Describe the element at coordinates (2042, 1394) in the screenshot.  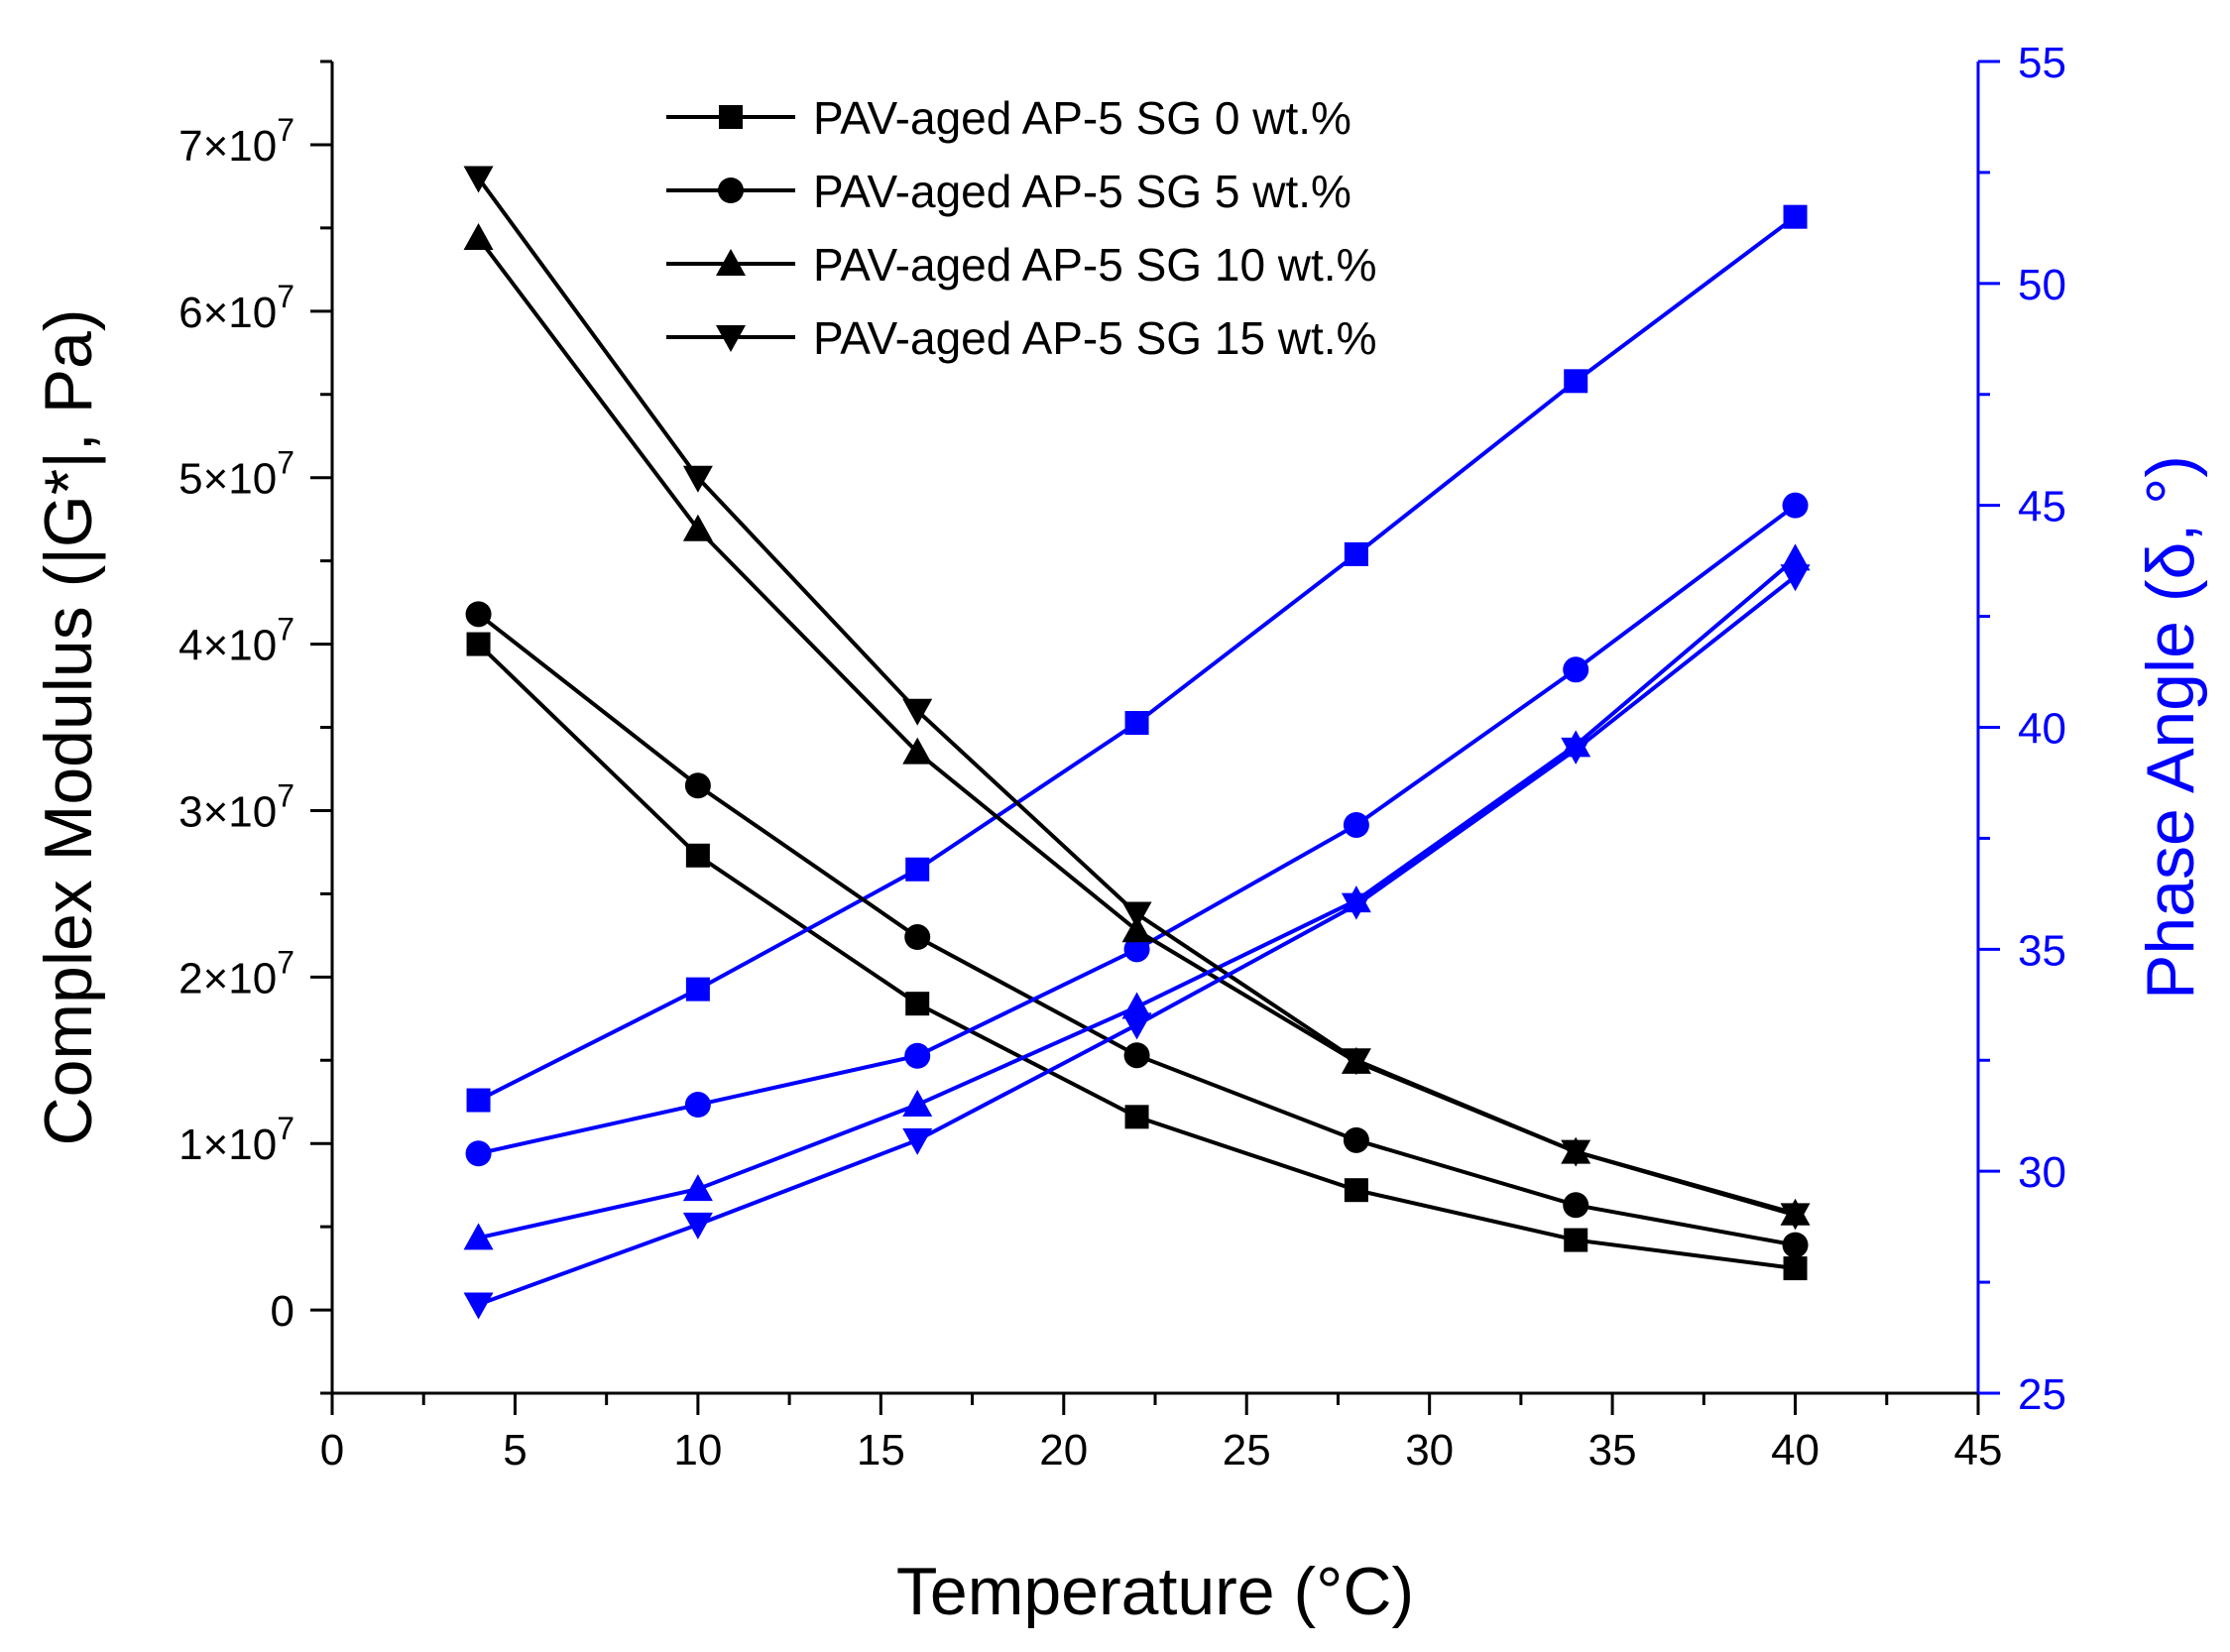
I see `y2-tick-label: 25` at that location.